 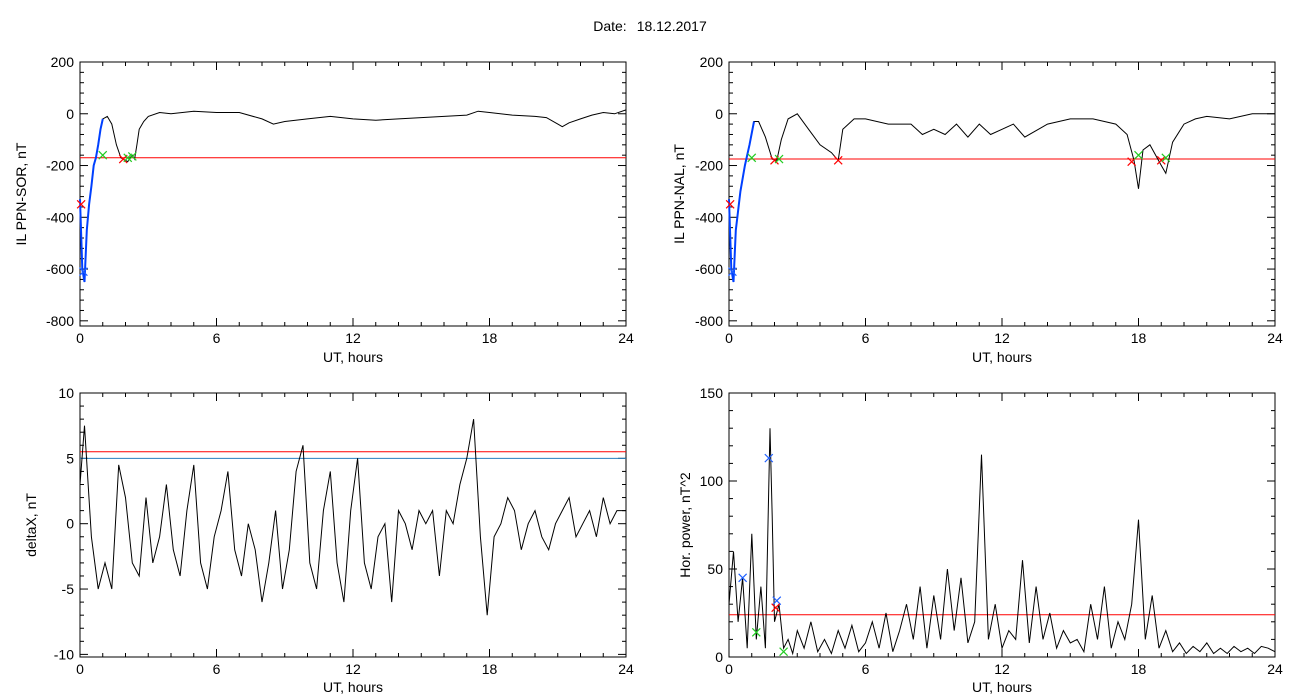 I want to click on y-axis-label: IL PPN-NAL, nT, so click(x=679, y=194).